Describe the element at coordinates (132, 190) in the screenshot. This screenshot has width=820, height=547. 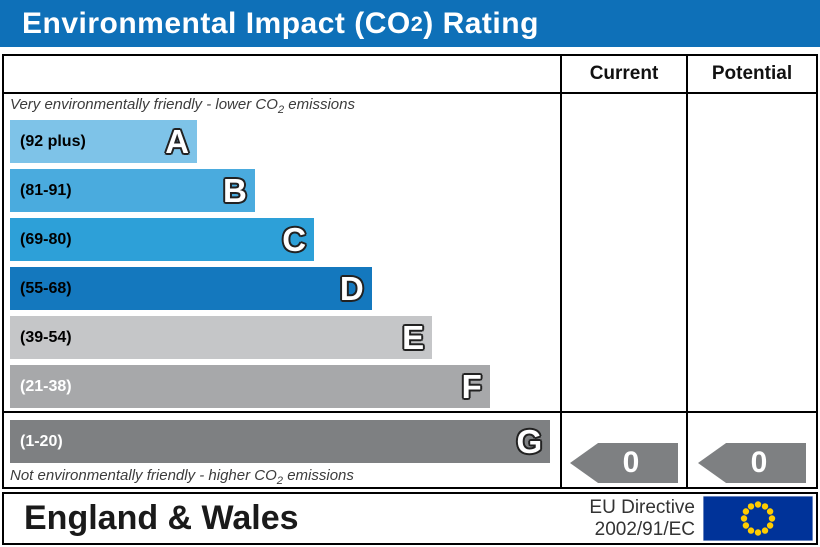
I see `band-b: (81-91) B` at that location.